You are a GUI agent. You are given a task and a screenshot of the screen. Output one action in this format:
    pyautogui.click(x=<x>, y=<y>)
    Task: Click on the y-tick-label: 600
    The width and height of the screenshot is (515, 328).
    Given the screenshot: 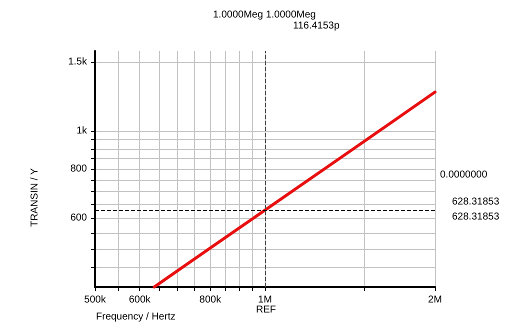 What is the action you would take?
    pyautogui.click(x=79, y=218)
    